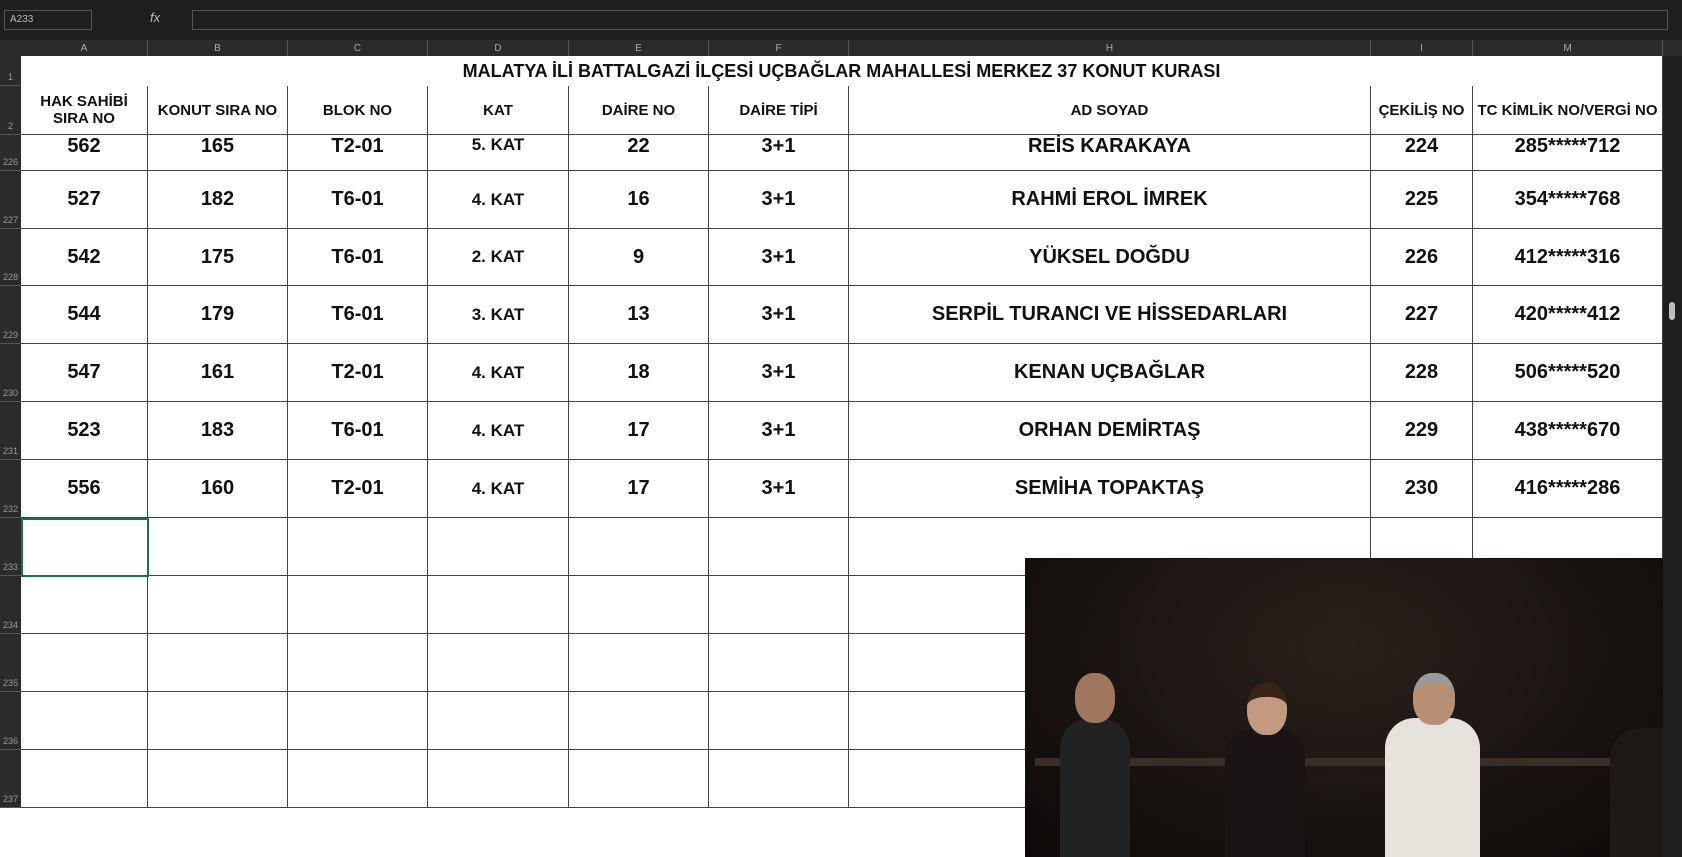 This screenshot has width=1682, height=857. What do you see at coordinates (10, 547) in the screenshot?
I see `row-number: 233` at bounding box center [10, 547].